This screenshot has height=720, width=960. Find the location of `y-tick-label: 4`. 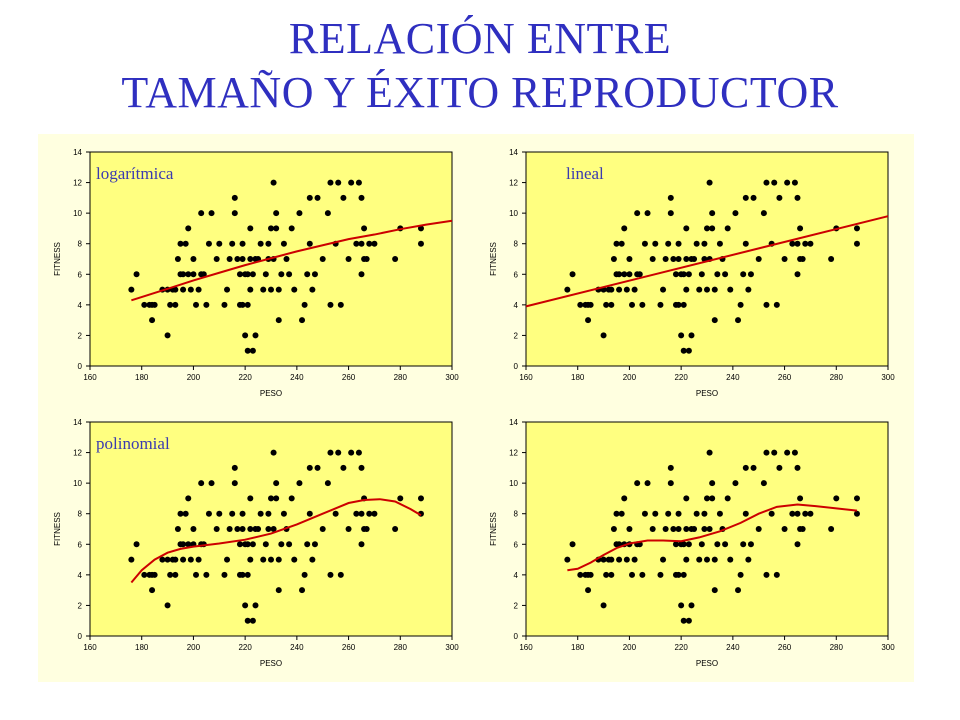

y-tick-label: 4 is located at coordinates (80, 575).